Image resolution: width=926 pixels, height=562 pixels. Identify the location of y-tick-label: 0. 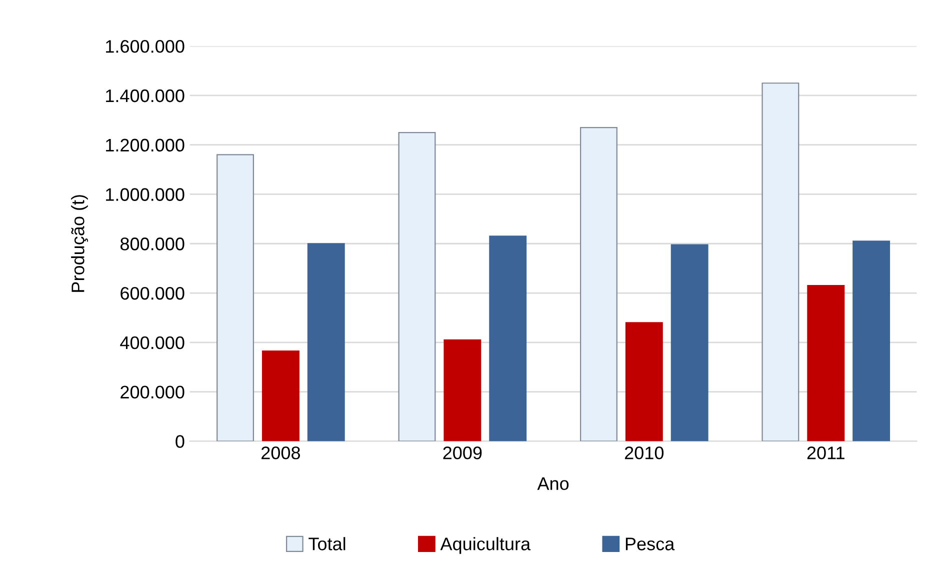
(180, 441).